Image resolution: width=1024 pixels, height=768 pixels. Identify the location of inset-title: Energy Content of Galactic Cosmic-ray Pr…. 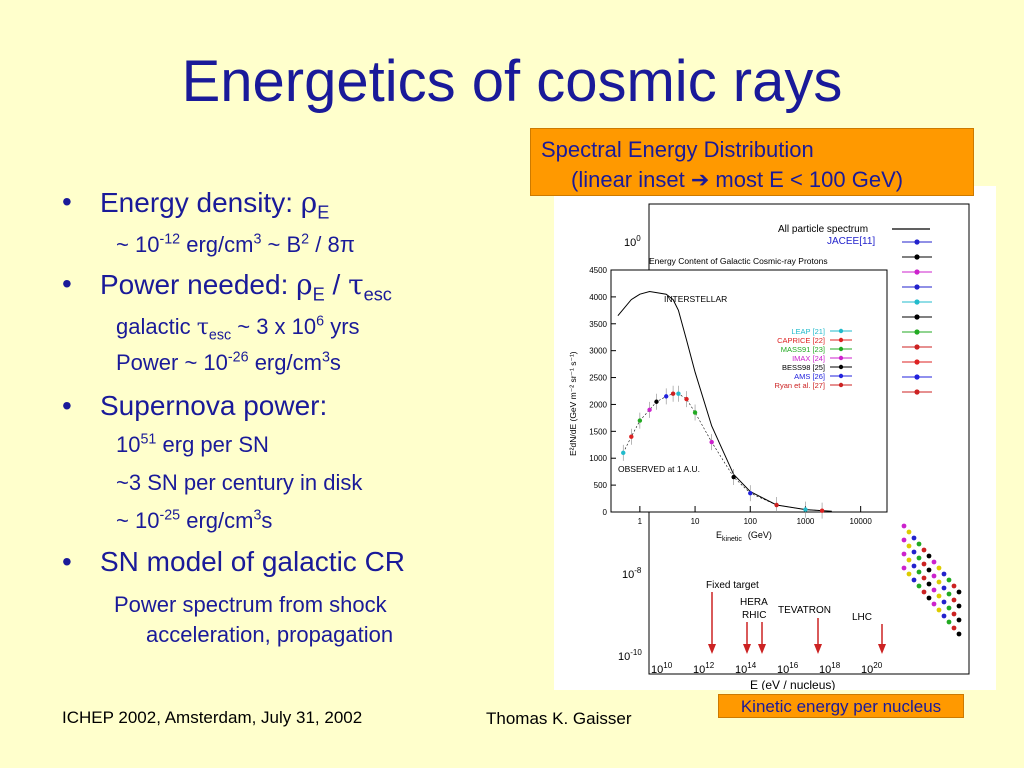
(738, 261).